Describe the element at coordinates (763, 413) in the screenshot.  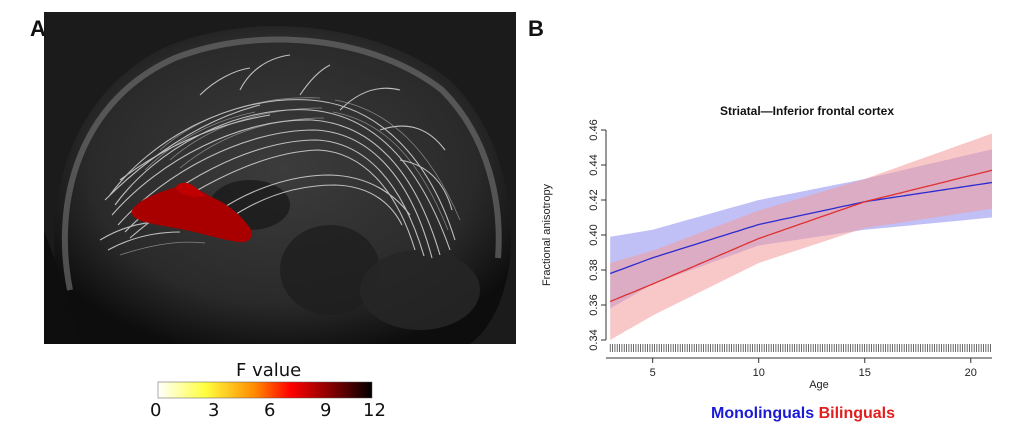
I see `legend-monolinguals: Monolinguals` at that location.